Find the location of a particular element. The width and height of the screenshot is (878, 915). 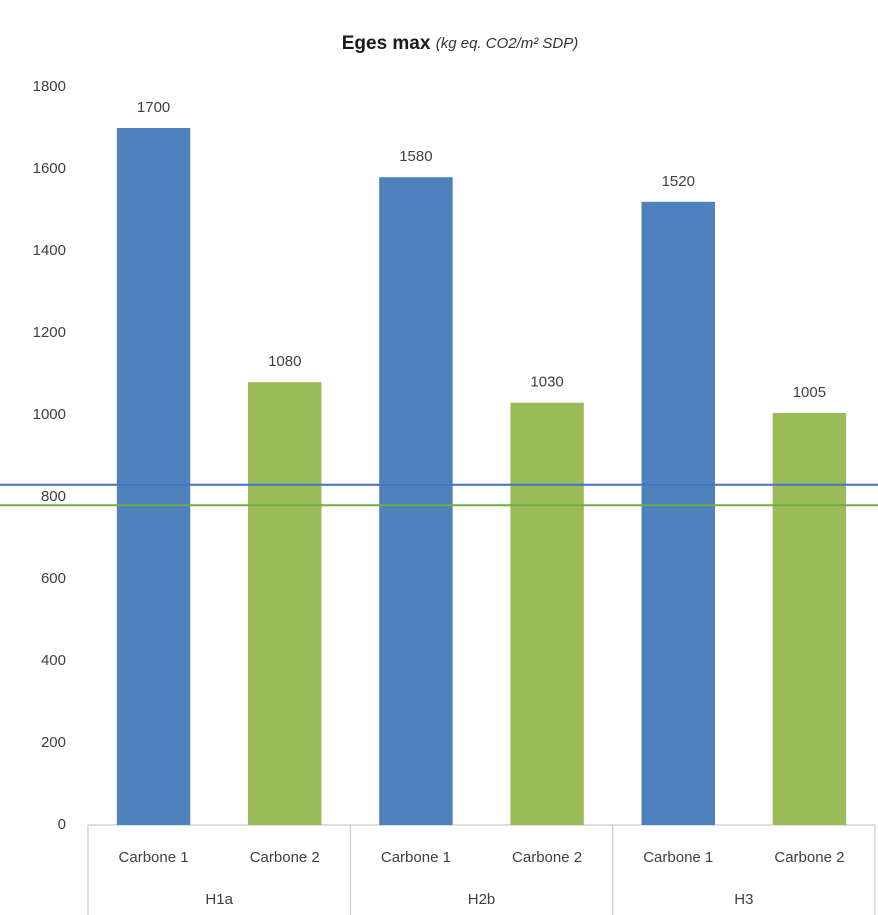

y-tick-label: 1600 is located at coordinates (49, 168).